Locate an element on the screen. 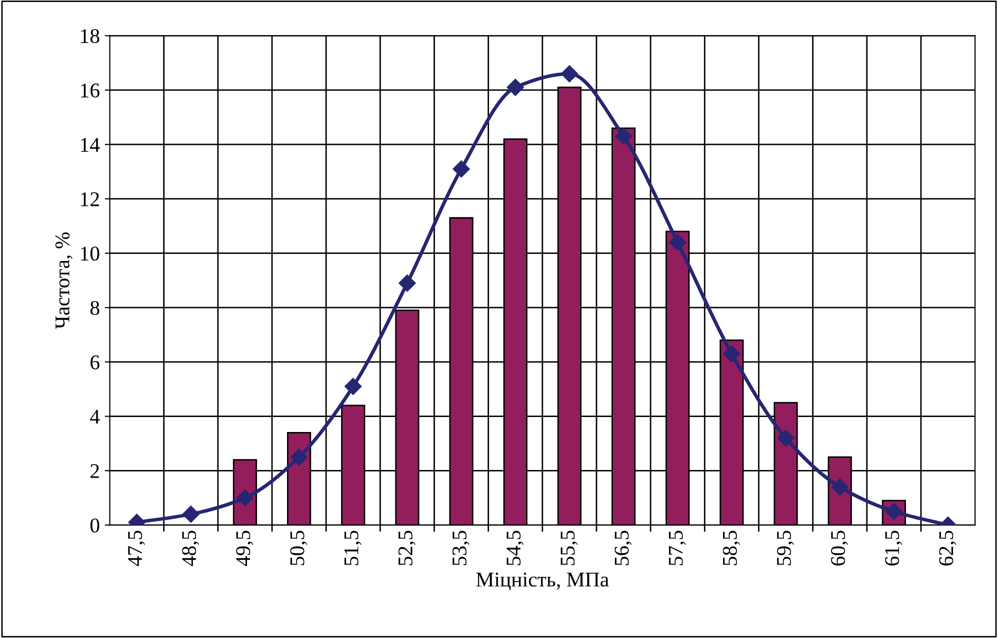  y-tick-label: 14 is located at coordinates (90, 145).